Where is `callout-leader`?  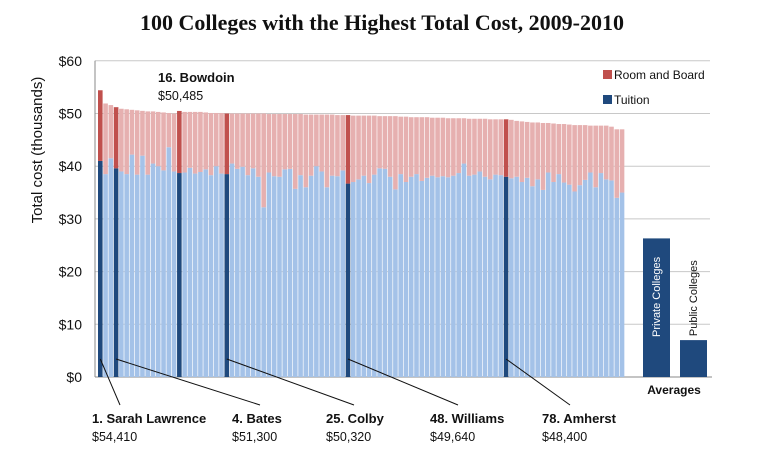 callout-leader is located at coordinates (188, 382).